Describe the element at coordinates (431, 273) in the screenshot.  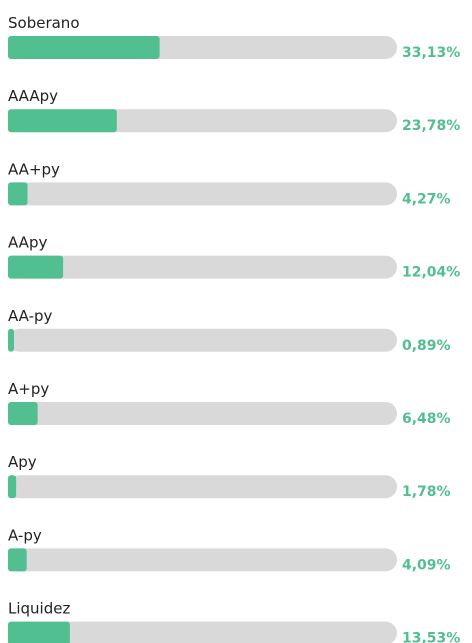
I see `value-label: 12,04%` at that location.